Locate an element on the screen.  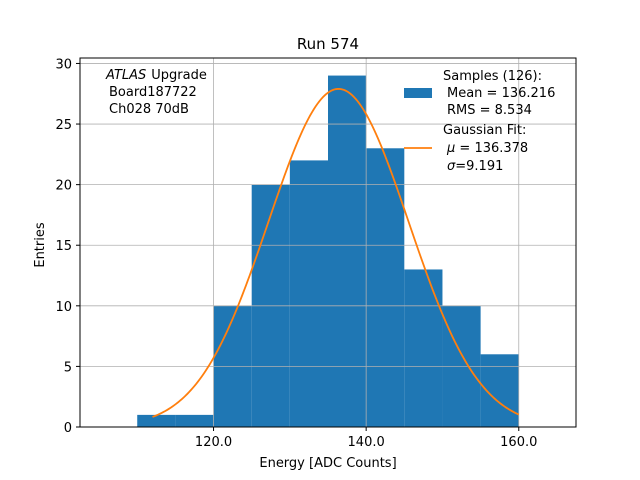
y-tick-label: 0 is located at coordinates (68, 428).